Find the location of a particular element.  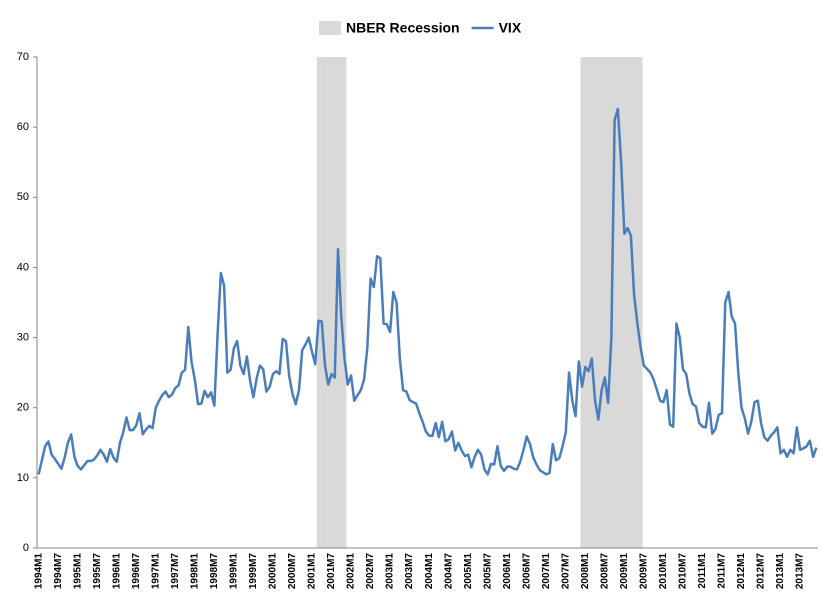

x-tick-label: 2012M1 is located at coordinates (741, 571).